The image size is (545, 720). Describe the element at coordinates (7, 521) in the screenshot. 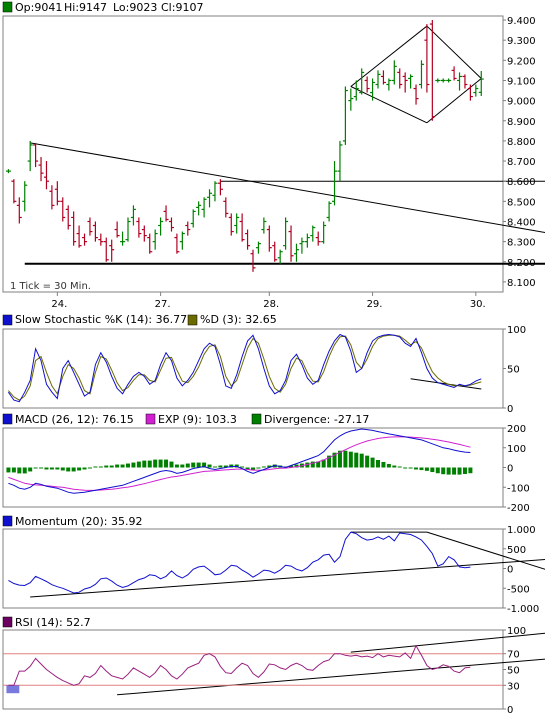

I see `momentum-swatch` at that location.